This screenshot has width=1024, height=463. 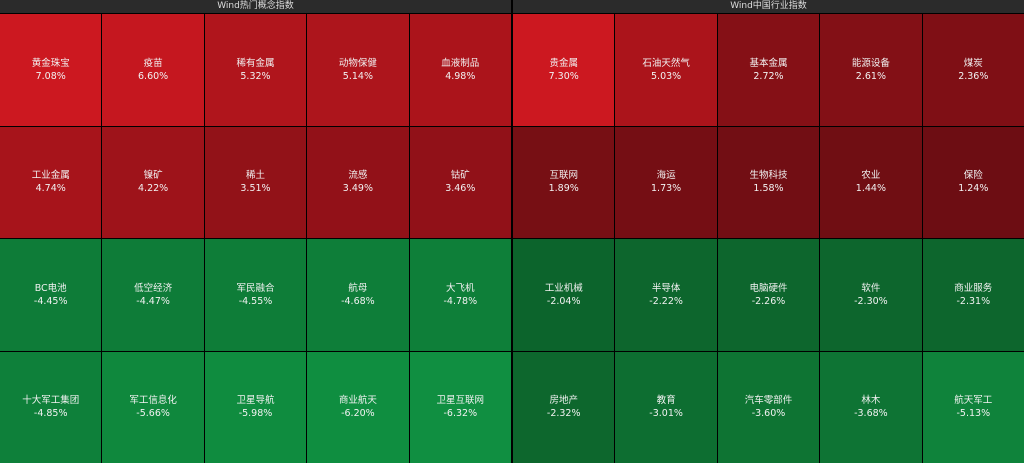 What do you see at coordinates (460, 76) in the screenshot?
I see `tile-change: 4.98%` at bounding box center [460, 76].